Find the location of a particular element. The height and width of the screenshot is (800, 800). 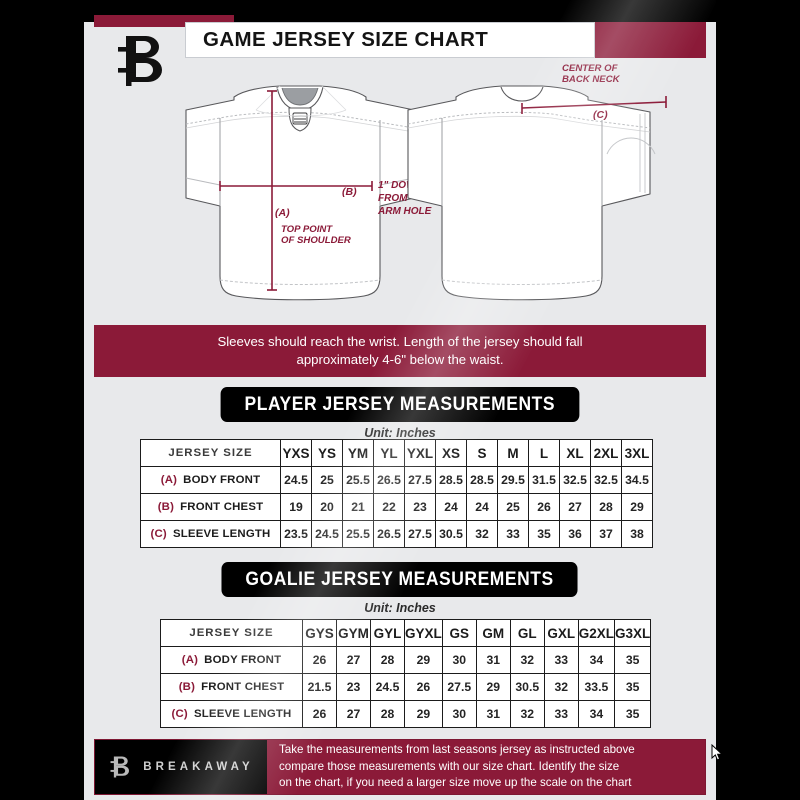

jersey-front-view is located at coordinates (300, 193).